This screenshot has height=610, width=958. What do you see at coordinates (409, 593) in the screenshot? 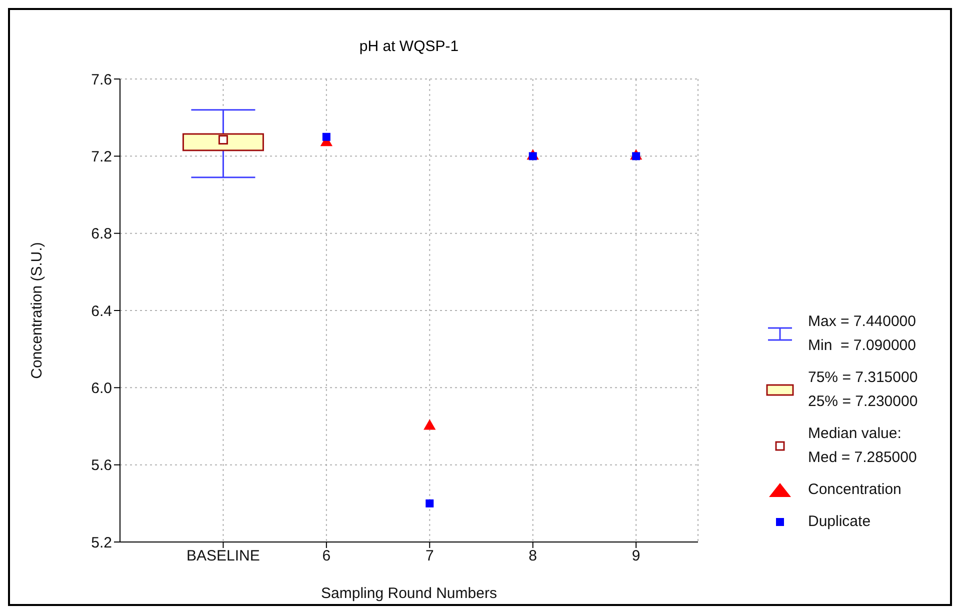
I see `x-axis-title: Sampling Round Numbers` at bounding box center [409, 593].